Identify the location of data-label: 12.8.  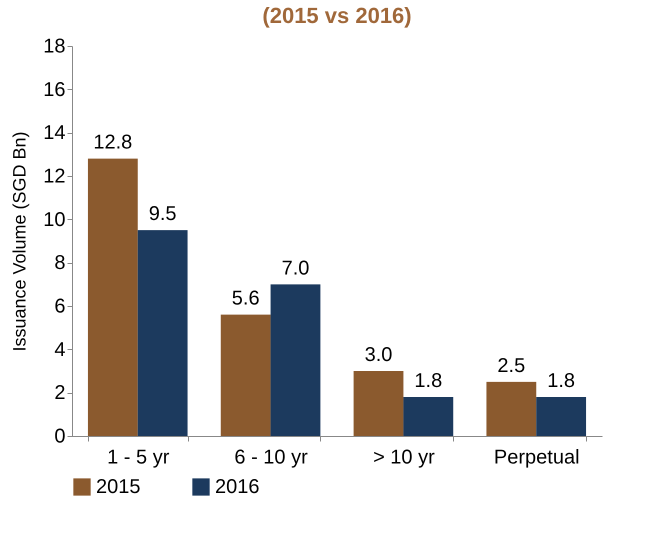
(112, 143).